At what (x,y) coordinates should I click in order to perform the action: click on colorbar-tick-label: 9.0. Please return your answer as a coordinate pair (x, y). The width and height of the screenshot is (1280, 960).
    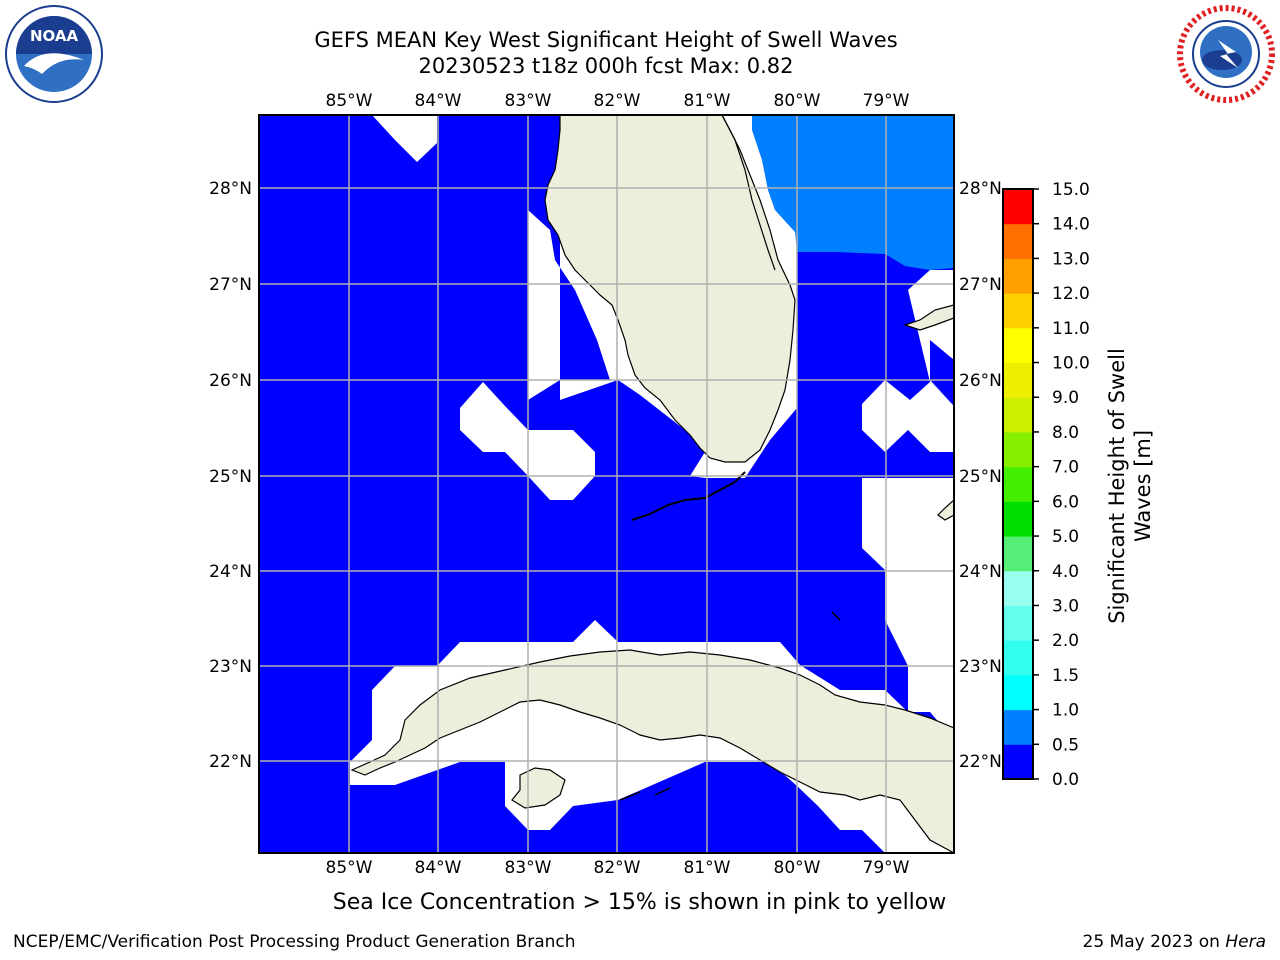
    Looking at the image, I should click on (1065, 398).